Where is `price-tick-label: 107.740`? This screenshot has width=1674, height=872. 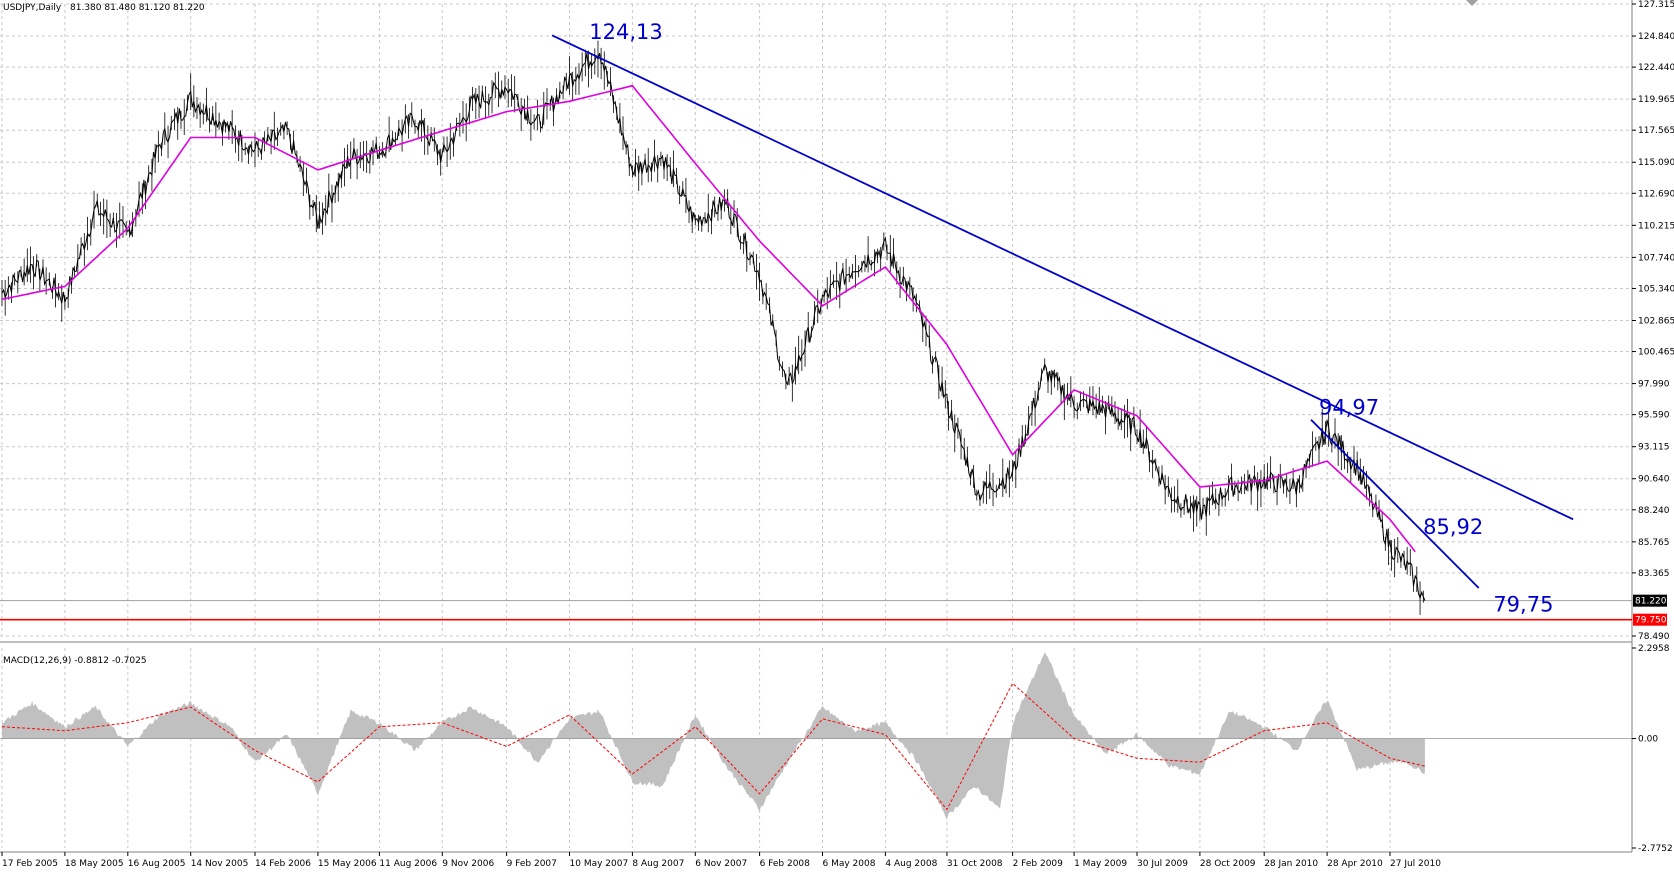 price-tick-label: 107.740 is located at coordinates (1656, 258).